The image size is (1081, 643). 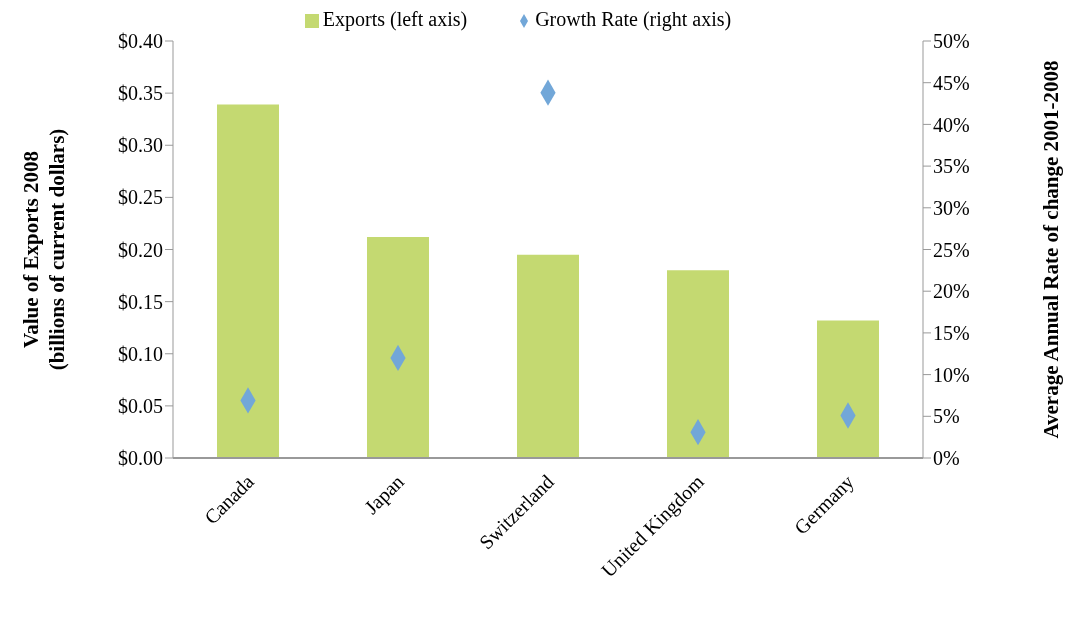 I want to click on y-tick-label: $0.05, so click(x=140, y=405).